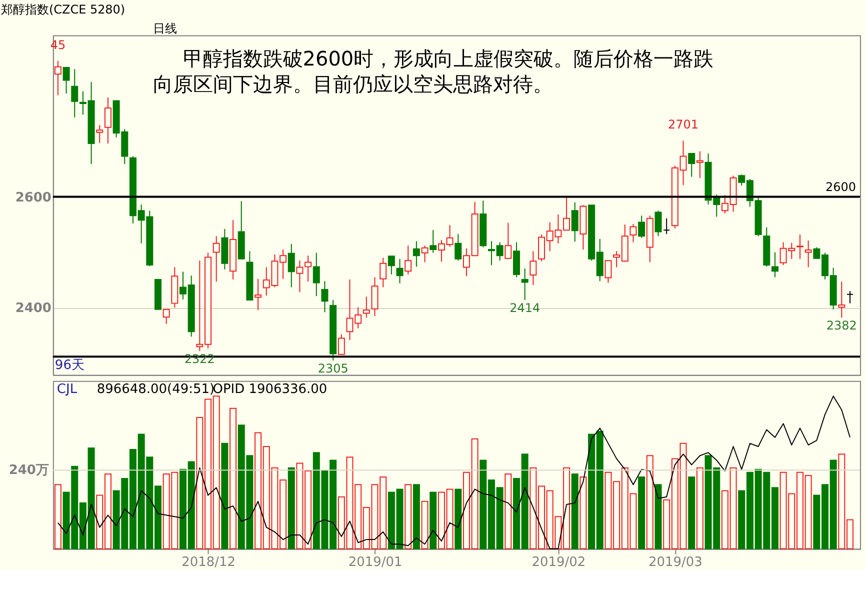 The width and height of the screenshot is (866, 601). I want to click on annotation: 896648.00(49:51), so click(155, 389).